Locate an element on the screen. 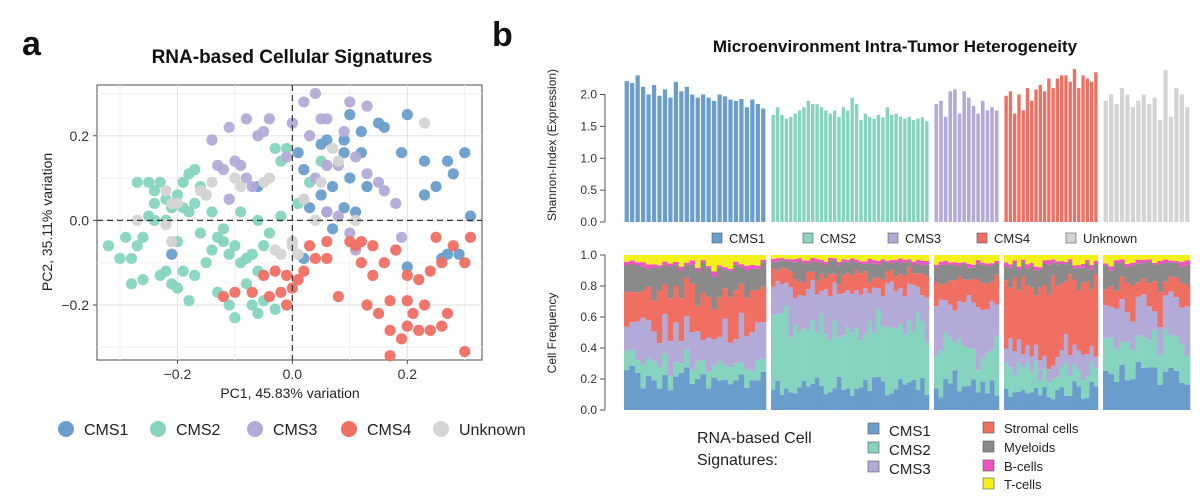 The width and height of the screenshot is (1200, 496). cell-frequency-tick-label: 1.0 is located at coordinates (588, 255).